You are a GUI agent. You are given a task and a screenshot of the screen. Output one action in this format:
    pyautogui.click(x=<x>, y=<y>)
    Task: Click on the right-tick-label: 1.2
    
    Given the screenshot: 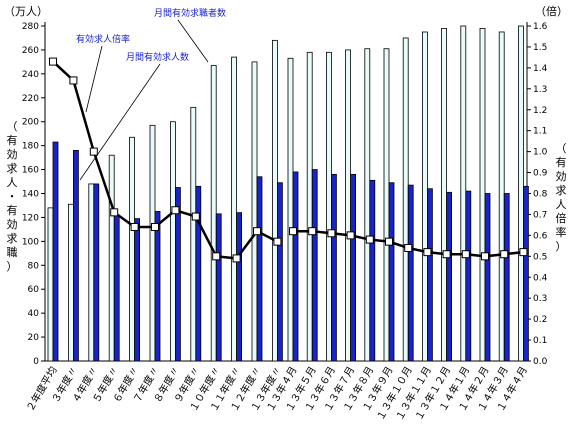 What is the action you would take?
    pyautogui.click(x=540, y=111)
    